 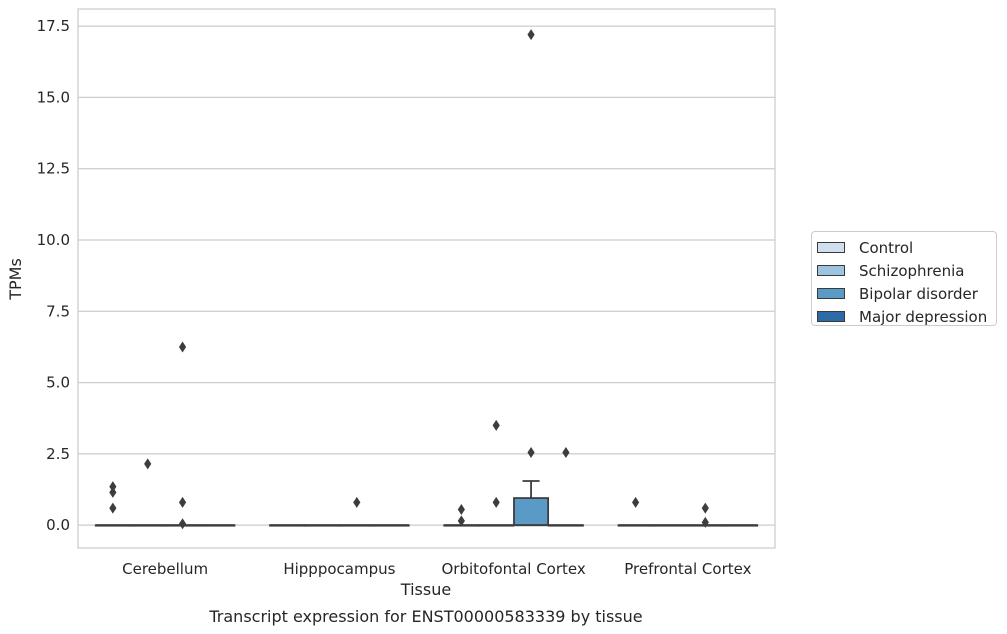 I want to click on legend-label: Control, so click(x=886, y=247).